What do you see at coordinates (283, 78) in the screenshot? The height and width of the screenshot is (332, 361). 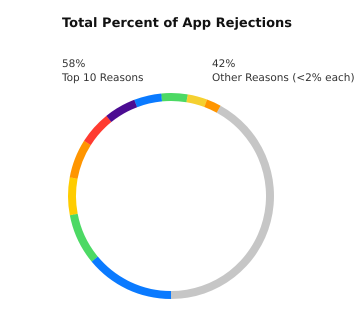 I see `text: Other Reasons (<2% each)` at bounding box center [283, 78].